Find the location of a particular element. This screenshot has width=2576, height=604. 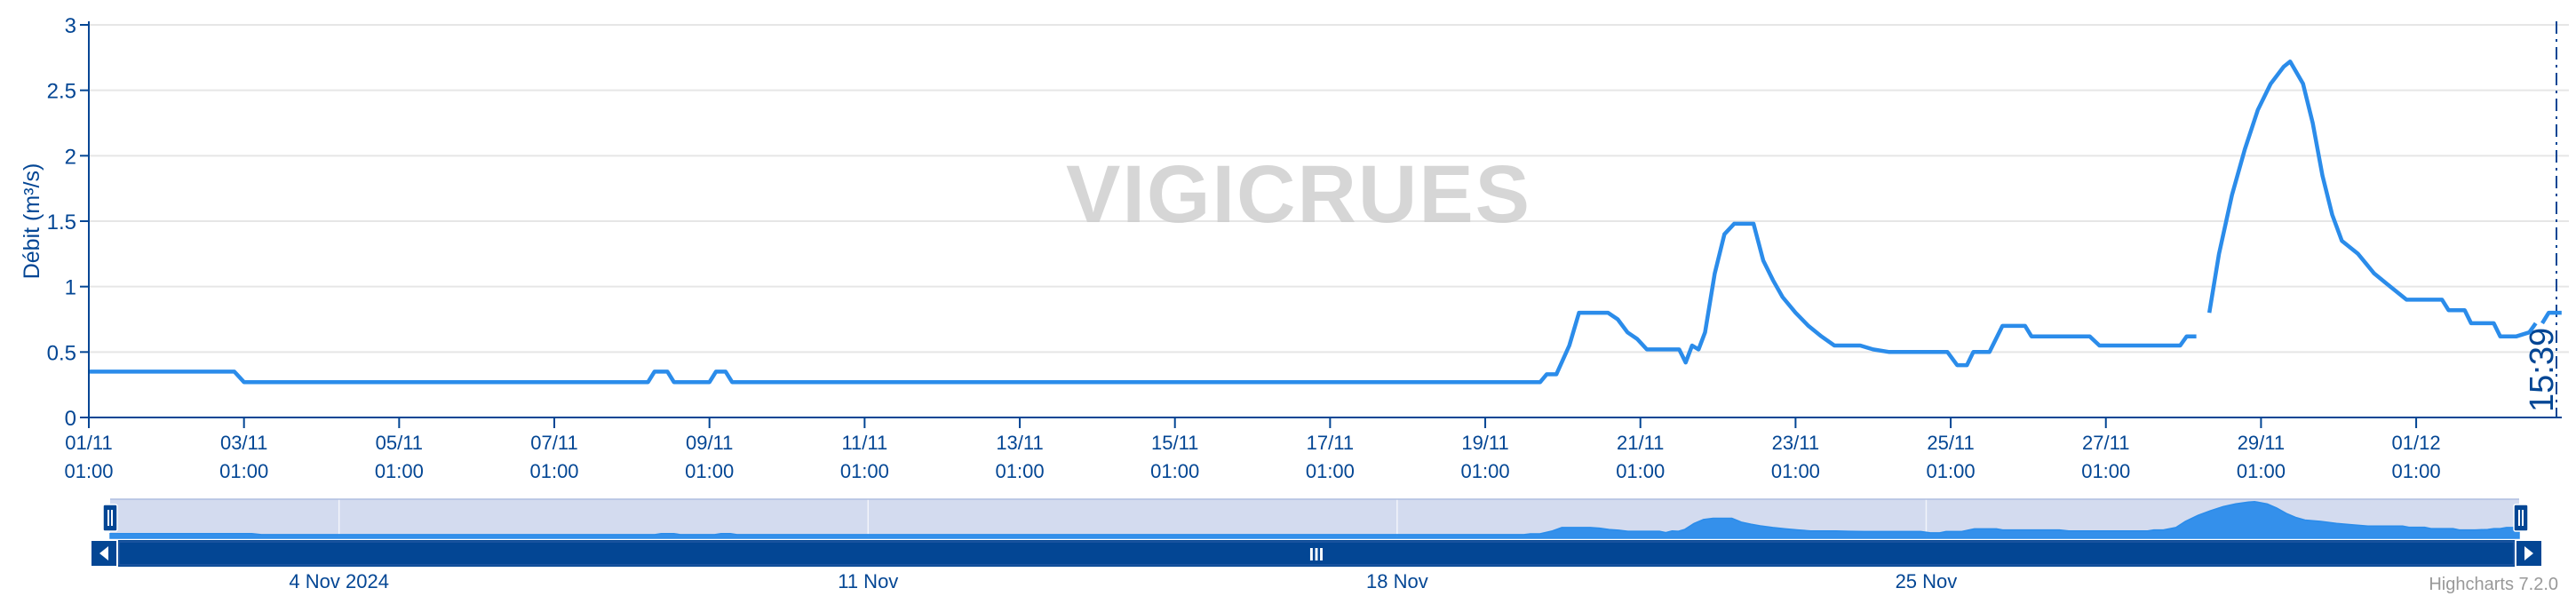

x-tick-label-date: 03/11 is located at coordinates (243, 443).